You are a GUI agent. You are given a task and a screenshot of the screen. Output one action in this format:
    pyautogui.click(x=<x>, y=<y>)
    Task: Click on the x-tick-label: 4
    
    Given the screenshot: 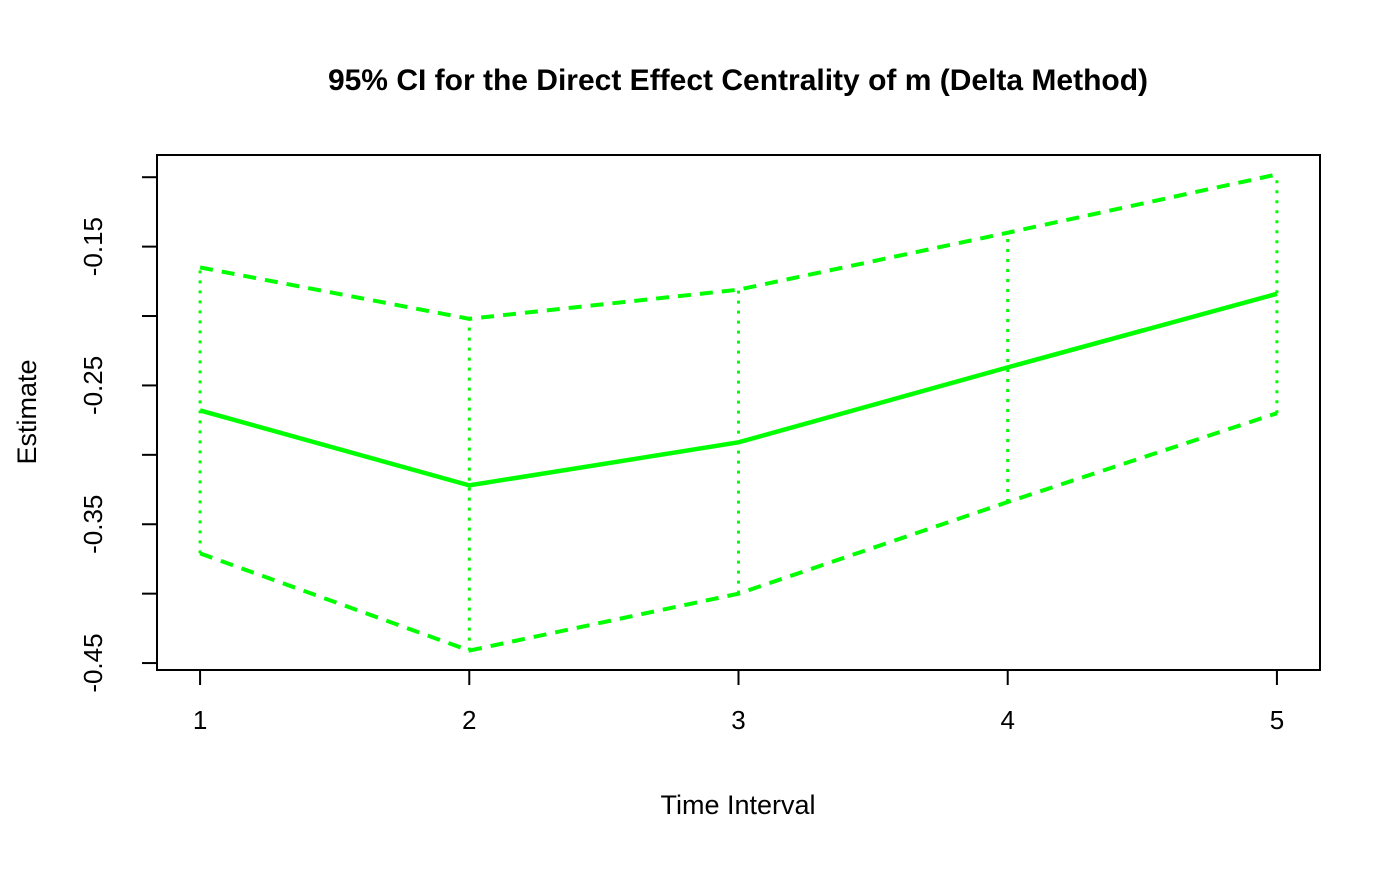 What is the action you would take?
    pyautogui.click(x=1007, y=720)
    